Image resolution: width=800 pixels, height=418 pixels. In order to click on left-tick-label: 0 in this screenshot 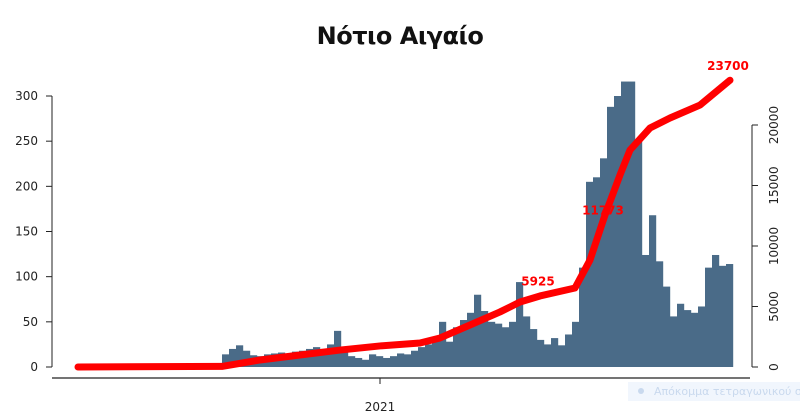, I will do `click(34, 367)`.